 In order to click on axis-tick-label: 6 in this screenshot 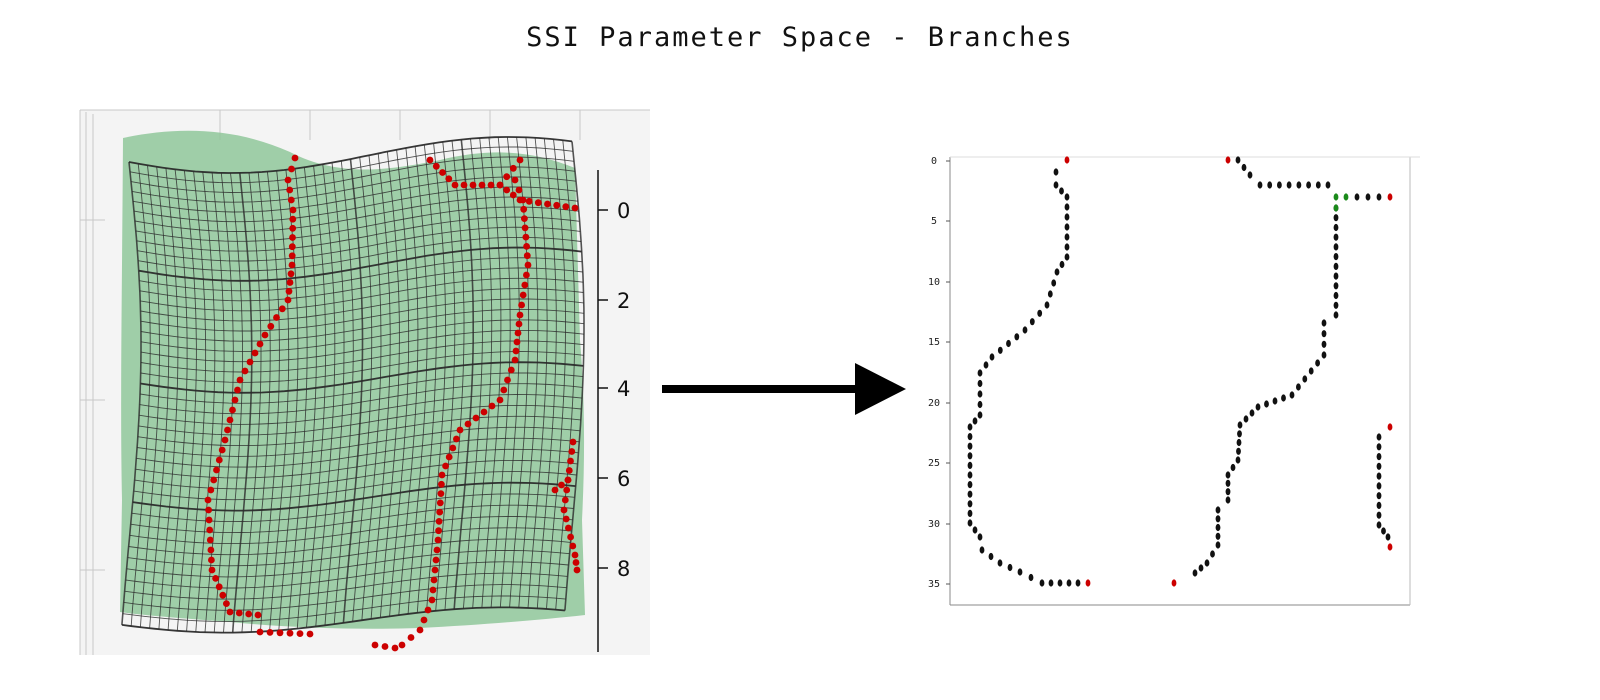, I will do `click(623, 479)`.